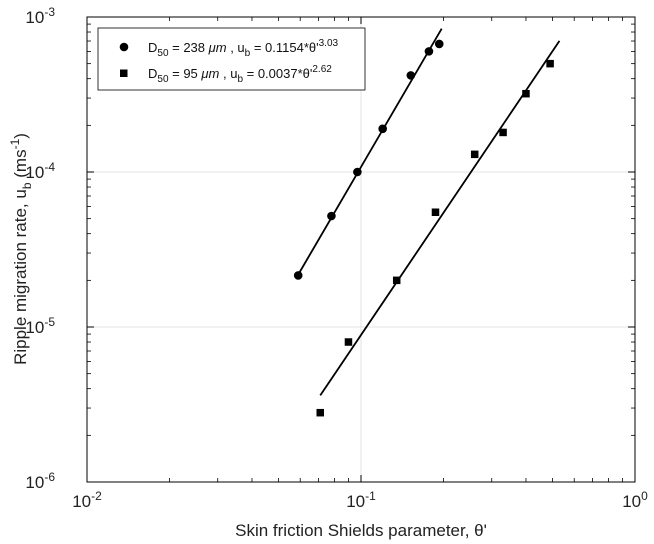  I want to click on legend-marker-circle, so click(124, 47).